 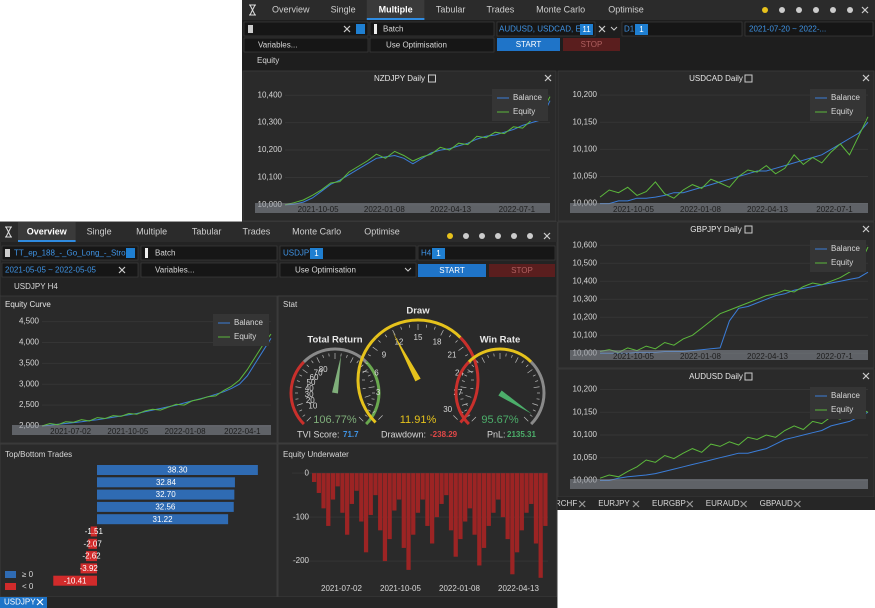 What do you see at coordinates (241, 330) in the screenshot?
I see `legend` at bounding box center [241, 330].